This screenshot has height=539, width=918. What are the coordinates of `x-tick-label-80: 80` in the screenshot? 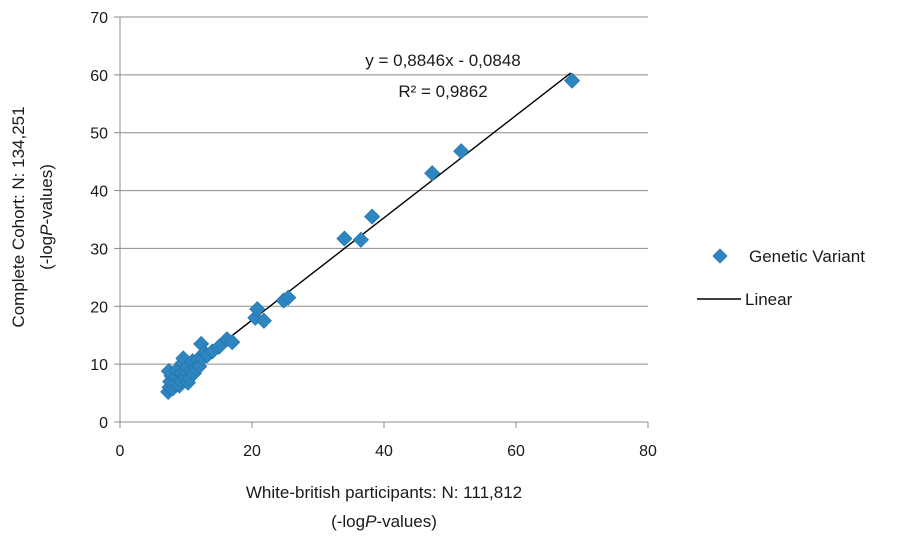 It's located at (648, 451).